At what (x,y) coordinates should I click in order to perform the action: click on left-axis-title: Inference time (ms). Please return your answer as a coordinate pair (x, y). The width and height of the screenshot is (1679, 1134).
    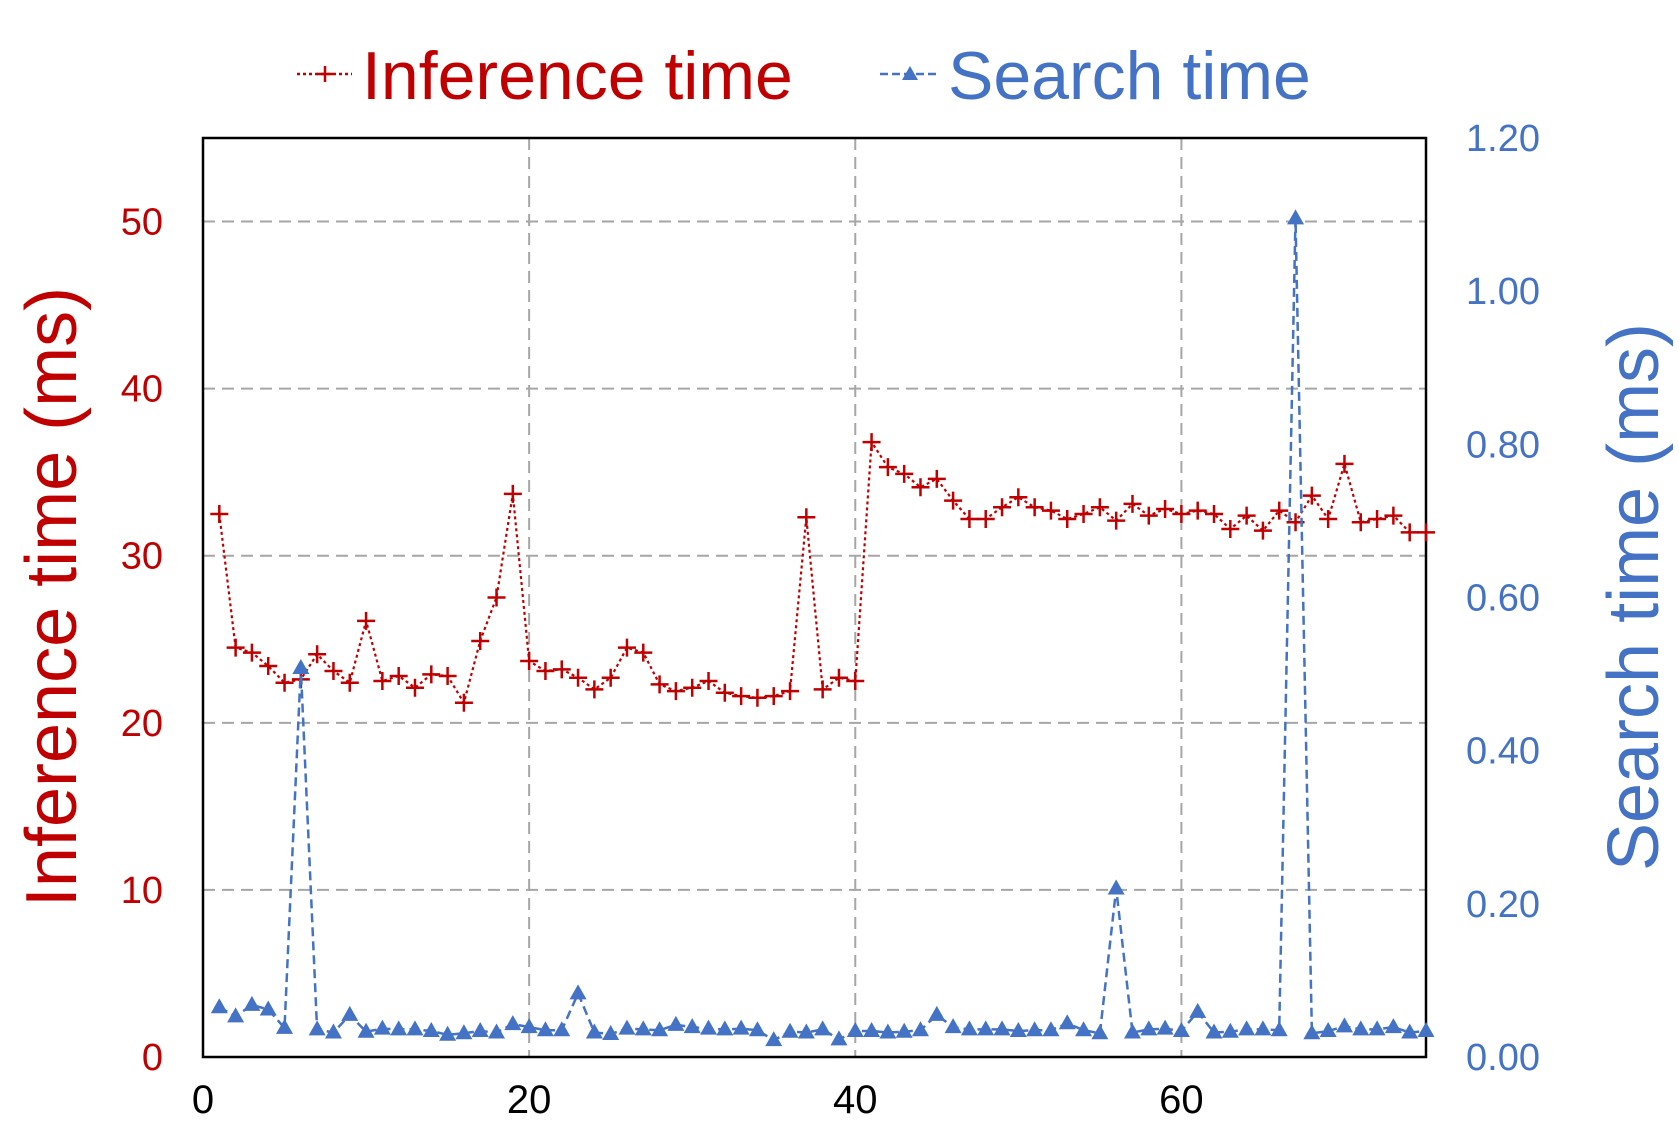
    Looking at the image, I should click on (52, 597).